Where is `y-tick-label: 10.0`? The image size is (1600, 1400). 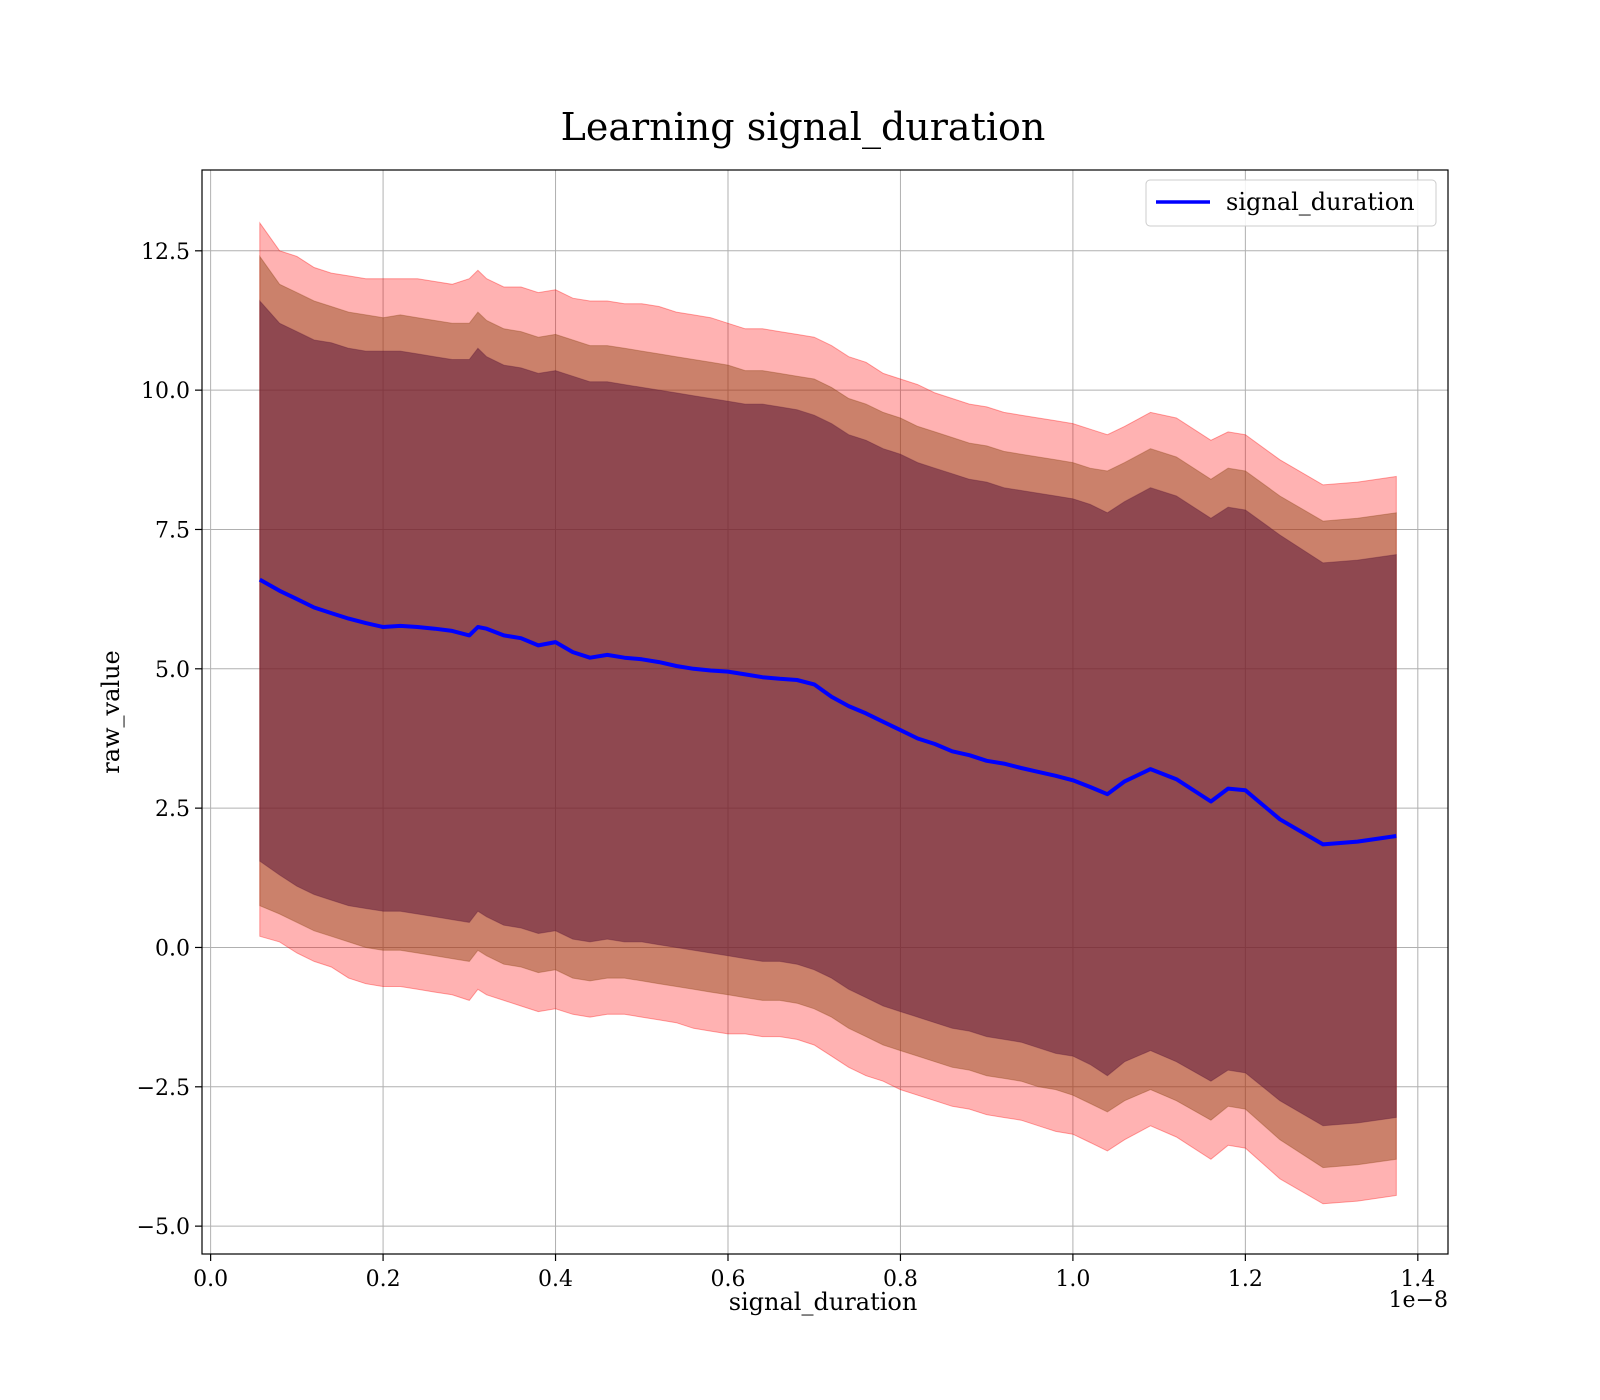
y-tick-label: 10.0 is located at coordinates (165, 391).